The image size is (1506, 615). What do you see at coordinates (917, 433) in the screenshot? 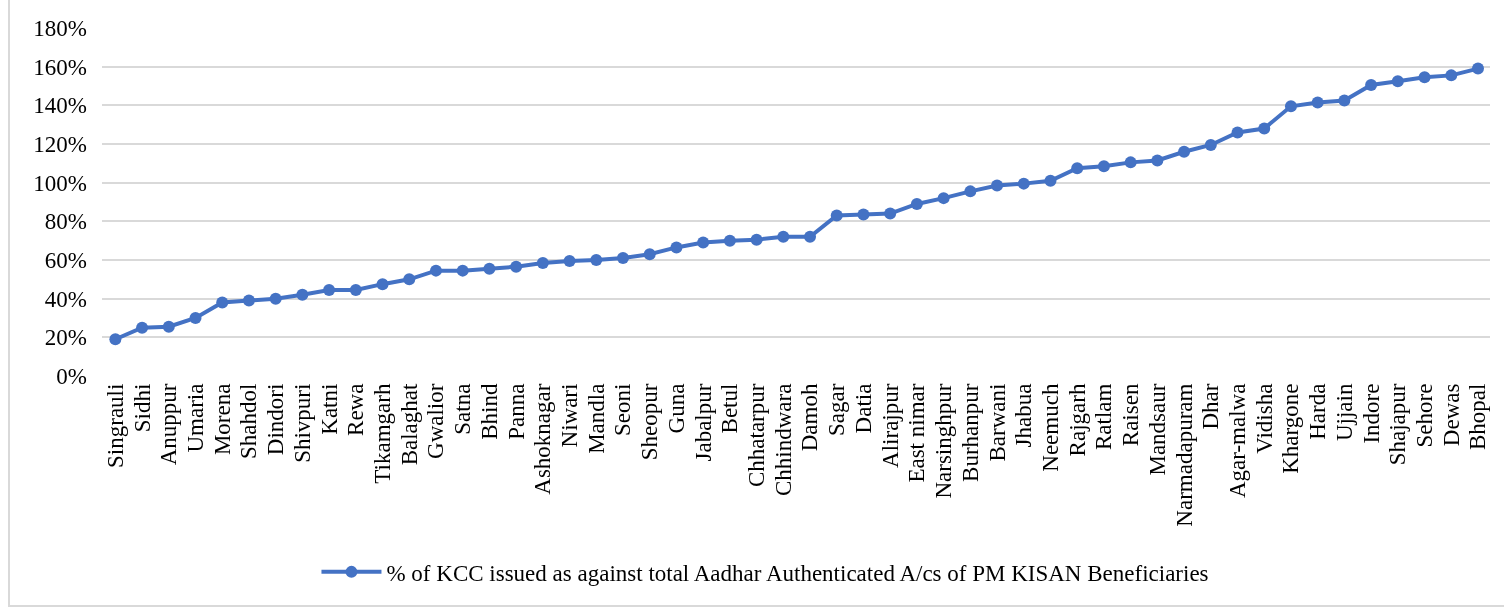
I see `x-tick-label: East nimar` at bounding box center [917, 433].